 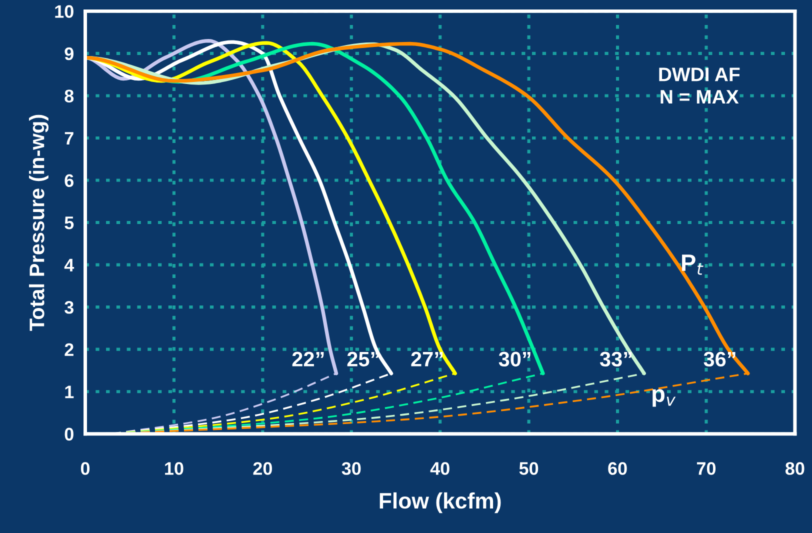 I want to click on annotation: DWDI AF N = MAX, so click(x=699, y=86).